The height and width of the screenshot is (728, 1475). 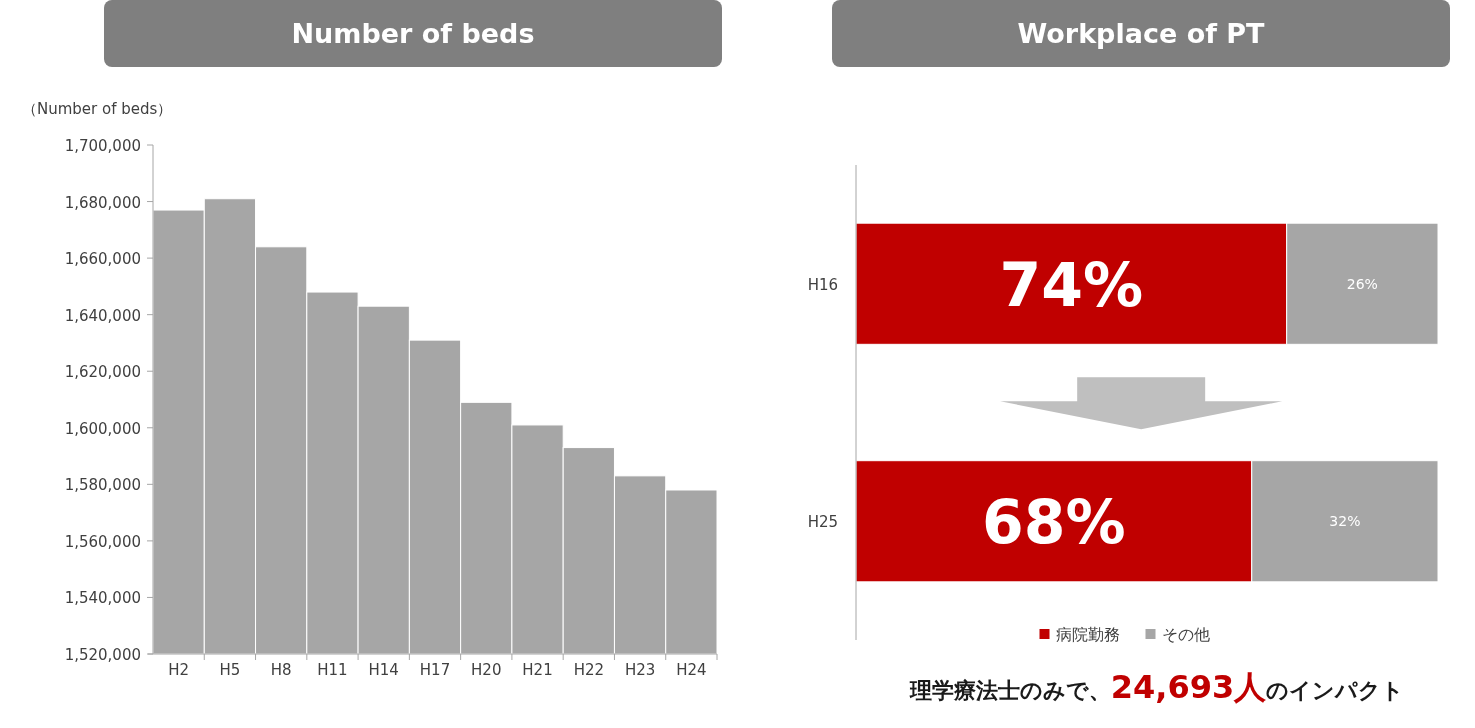 I want to click on x-tick-label: H24, so click(x=691, y=670).